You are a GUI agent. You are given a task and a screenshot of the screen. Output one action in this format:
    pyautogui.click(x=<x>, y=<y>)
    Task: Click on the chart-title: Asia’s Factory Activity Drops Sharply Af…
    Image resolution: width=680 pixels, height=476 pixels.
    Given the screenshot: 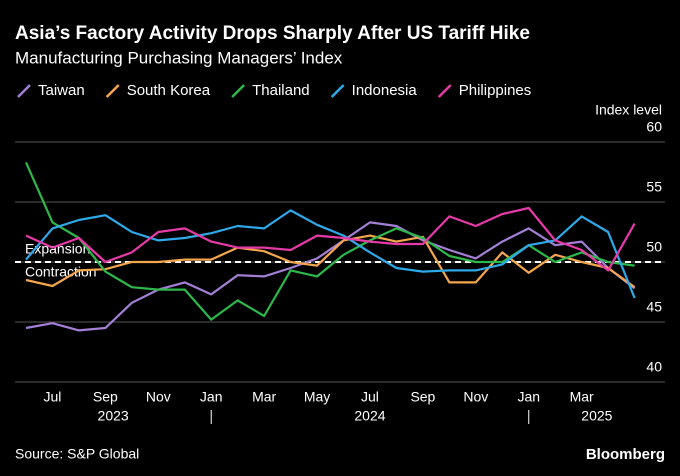 What is the action you would take?
    pyautogui.click(x=272, y=33)
    